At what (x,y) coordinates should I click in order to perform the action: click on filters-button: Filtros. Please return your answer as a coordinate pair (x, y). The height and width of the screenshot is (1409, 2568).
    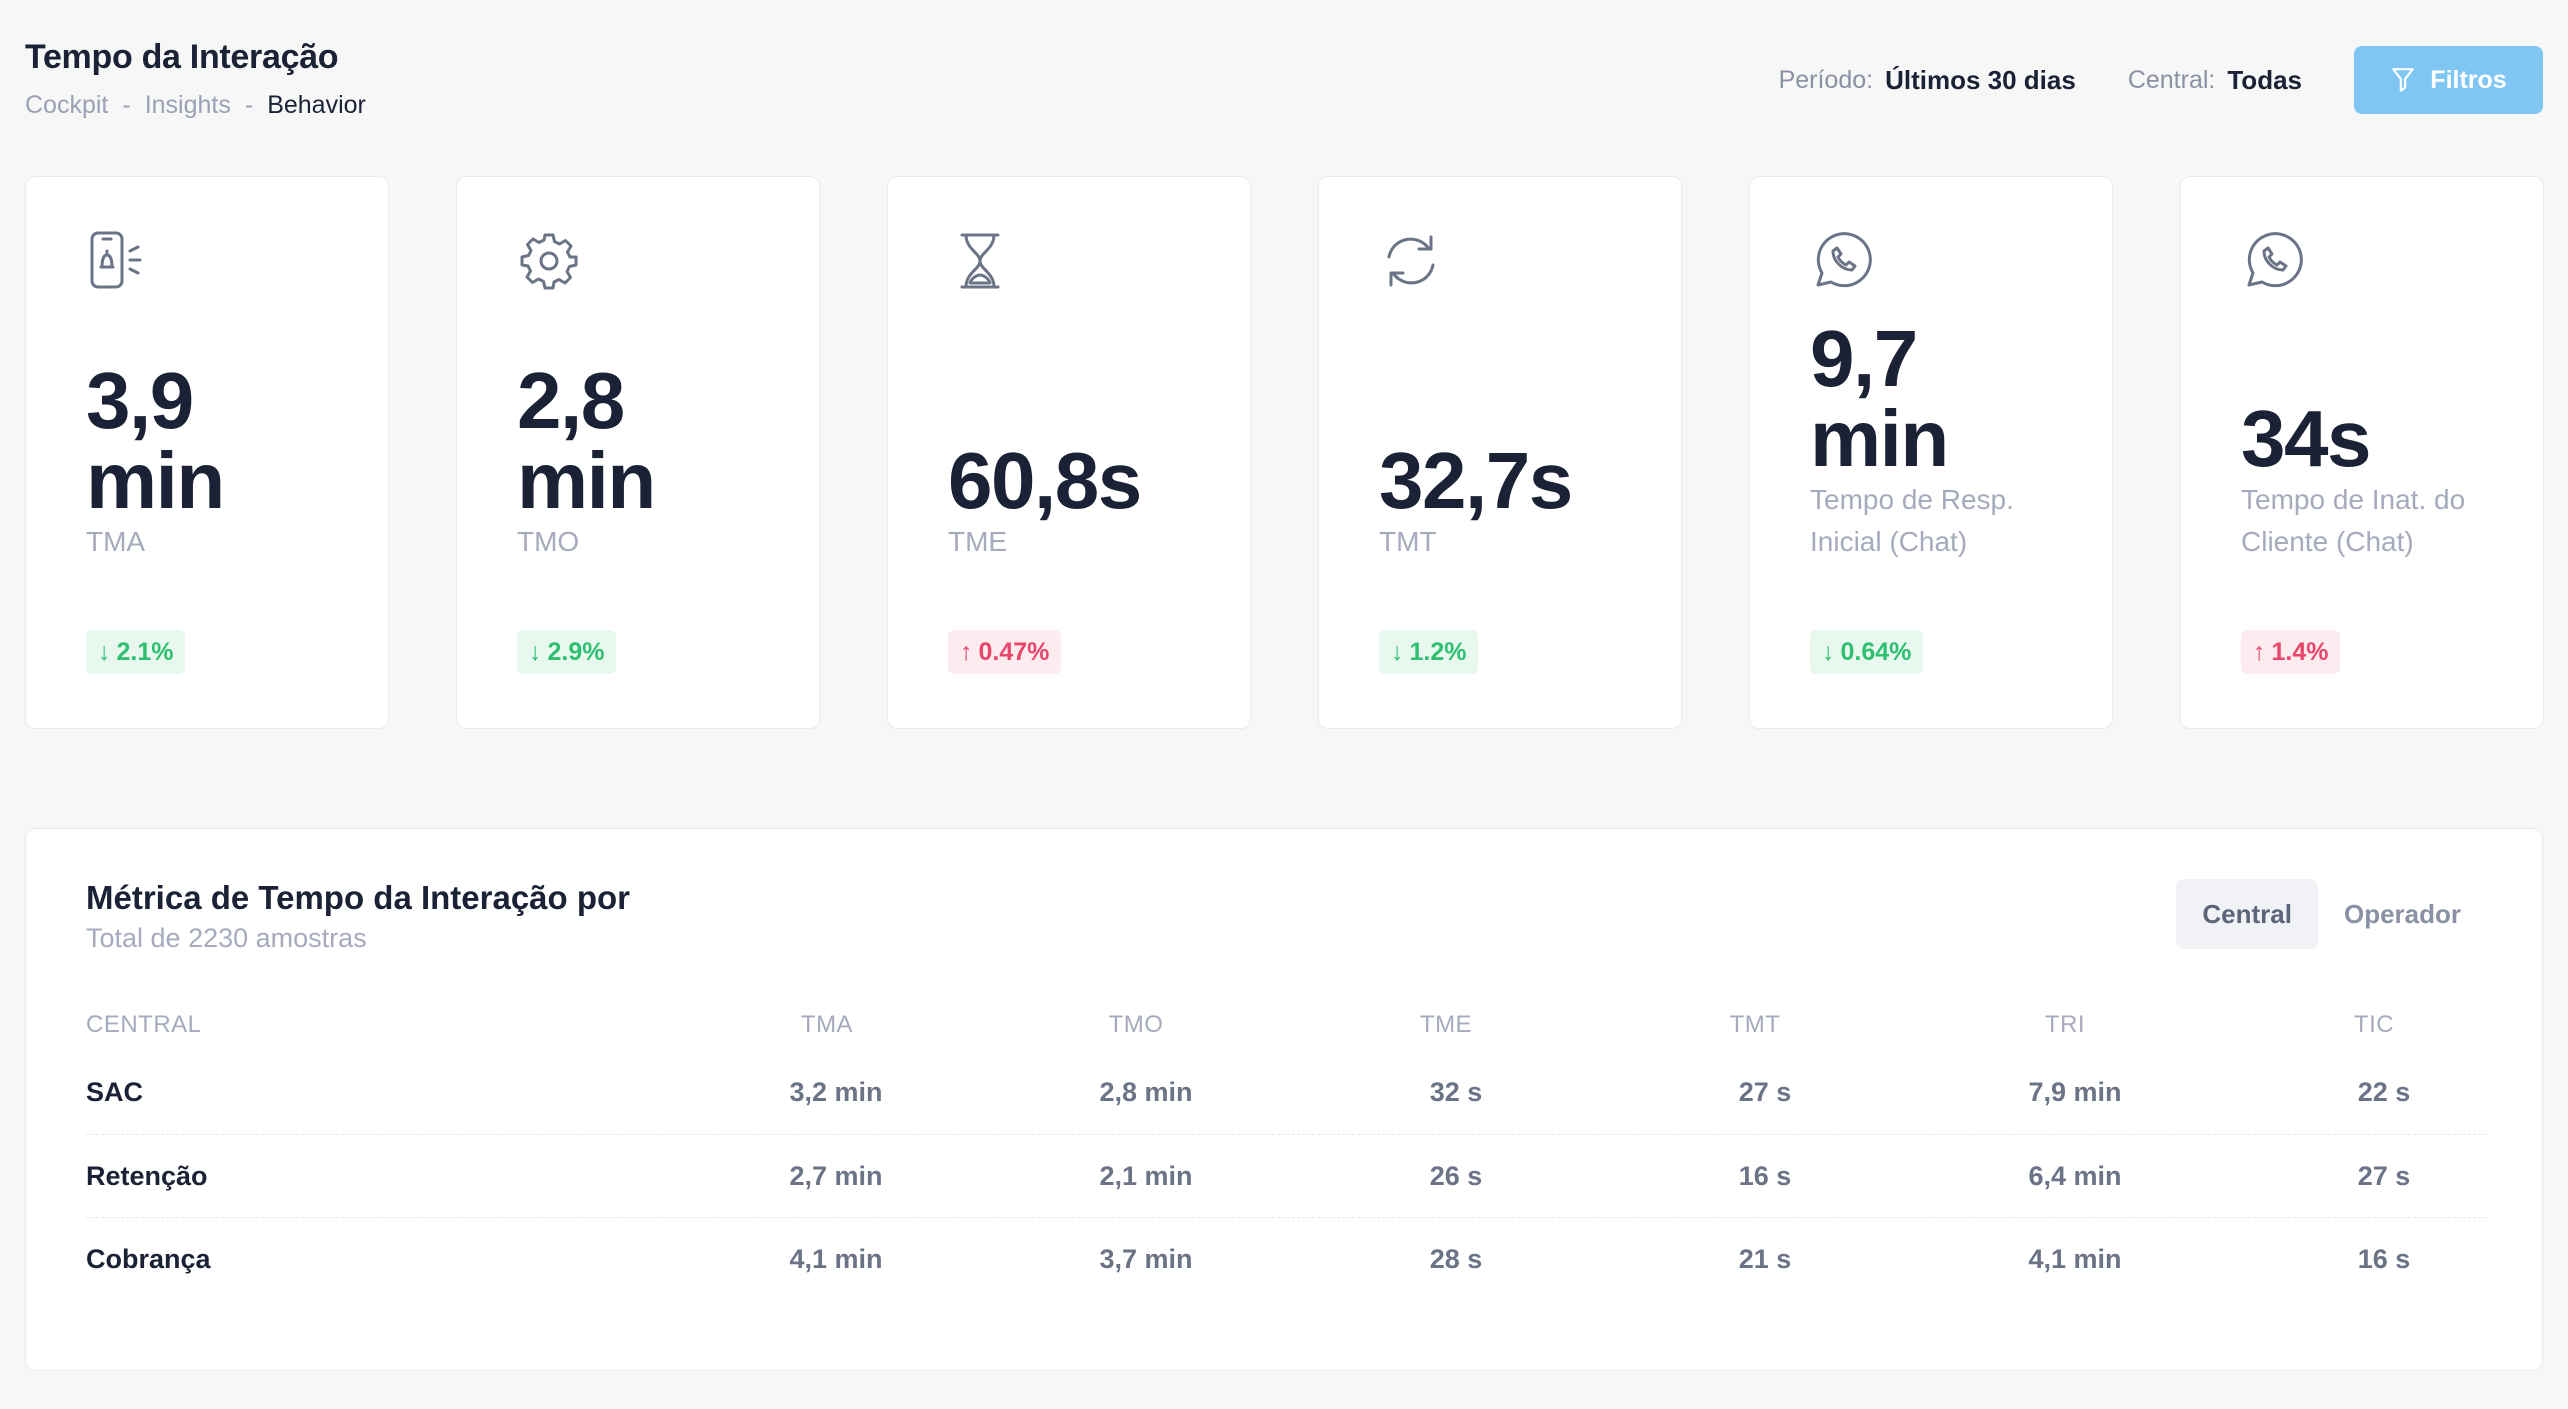
    Looking at the image, I should click on (2448, 80).